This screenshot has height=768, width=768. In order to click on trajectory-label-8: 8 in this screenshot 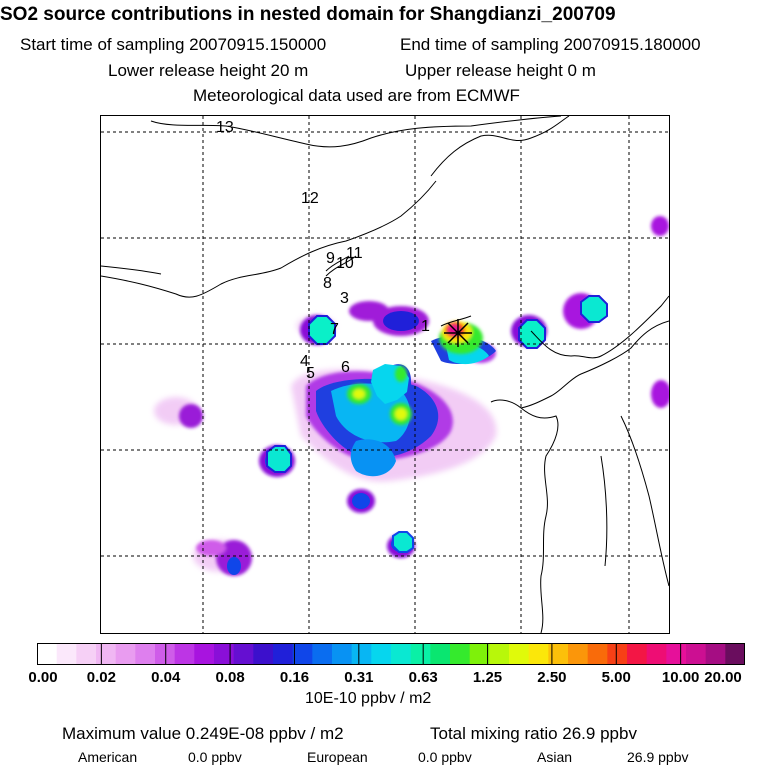, I will do `click(327, 283)`.